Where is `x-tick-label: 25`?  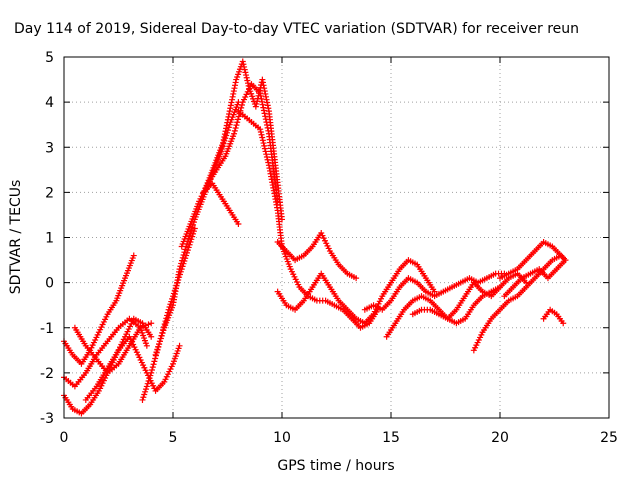
x-tick-label: 25 is located at coordinates (609, 438).